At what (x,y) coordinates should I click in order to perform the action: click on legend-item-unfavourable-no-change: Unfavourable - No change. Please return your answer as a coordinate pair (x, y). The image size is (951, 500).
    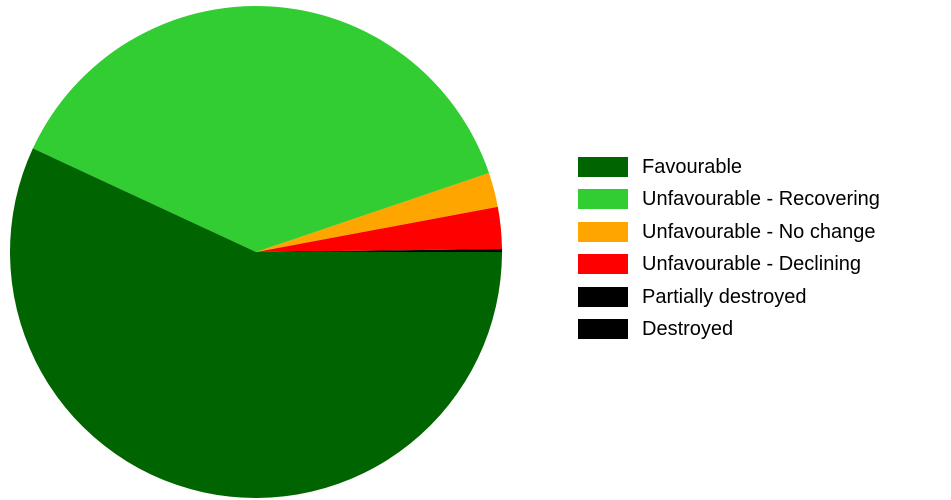
    Looking at the image, I should click on (729, 232).